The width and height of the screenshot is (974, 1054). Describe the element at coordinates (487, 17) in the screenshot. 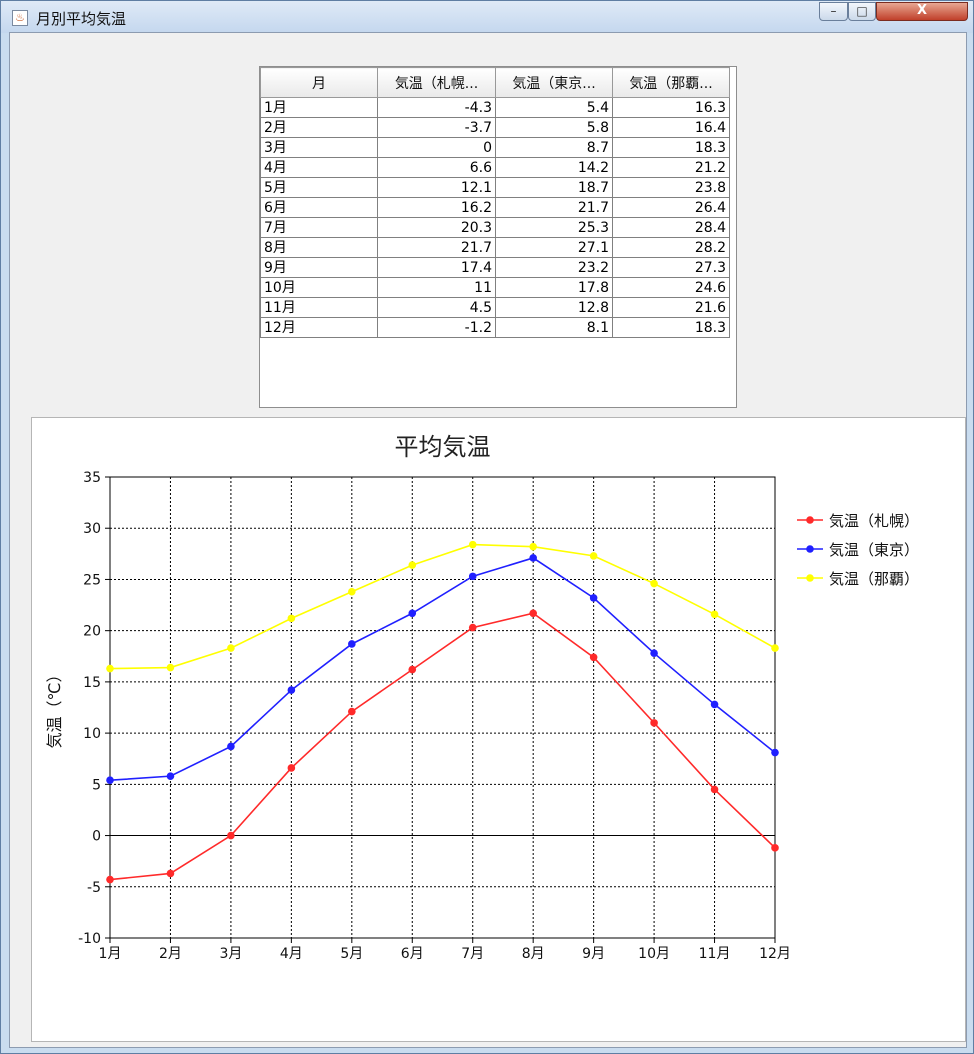

I see `title-bar: ♨ 月別平均気温 – □ X` at that location.